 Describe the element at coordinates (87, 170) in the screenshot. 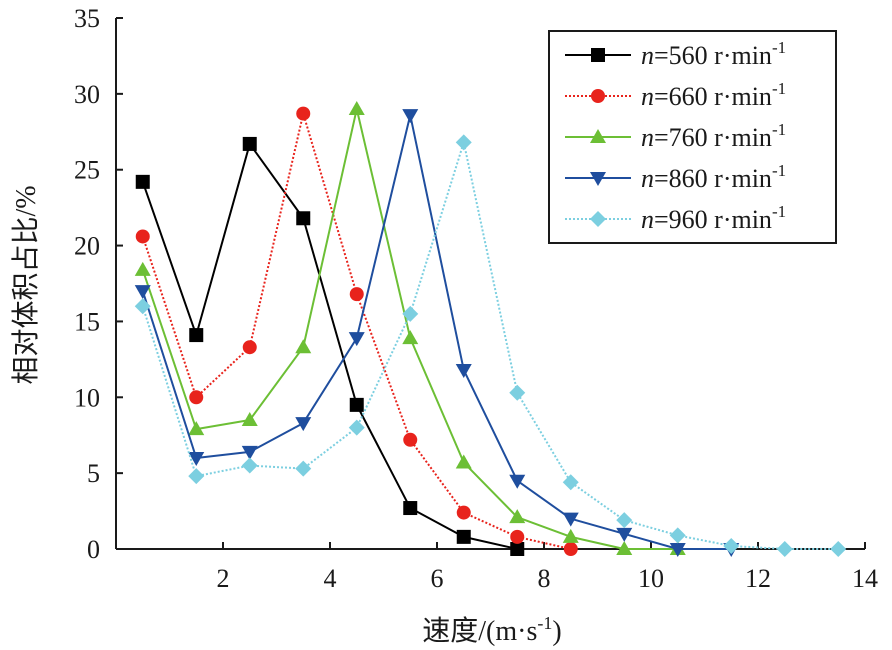

I see `y-tick-label: 25` at that location.